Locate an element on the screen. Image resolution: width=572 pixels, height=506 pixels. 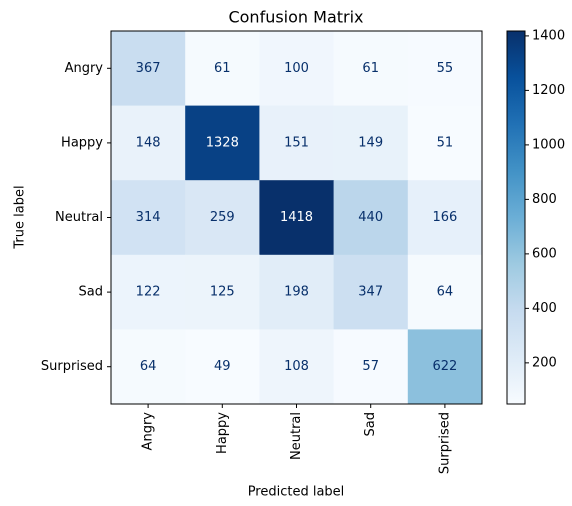
cell-label: 259 is located at coordinates (222, 217).